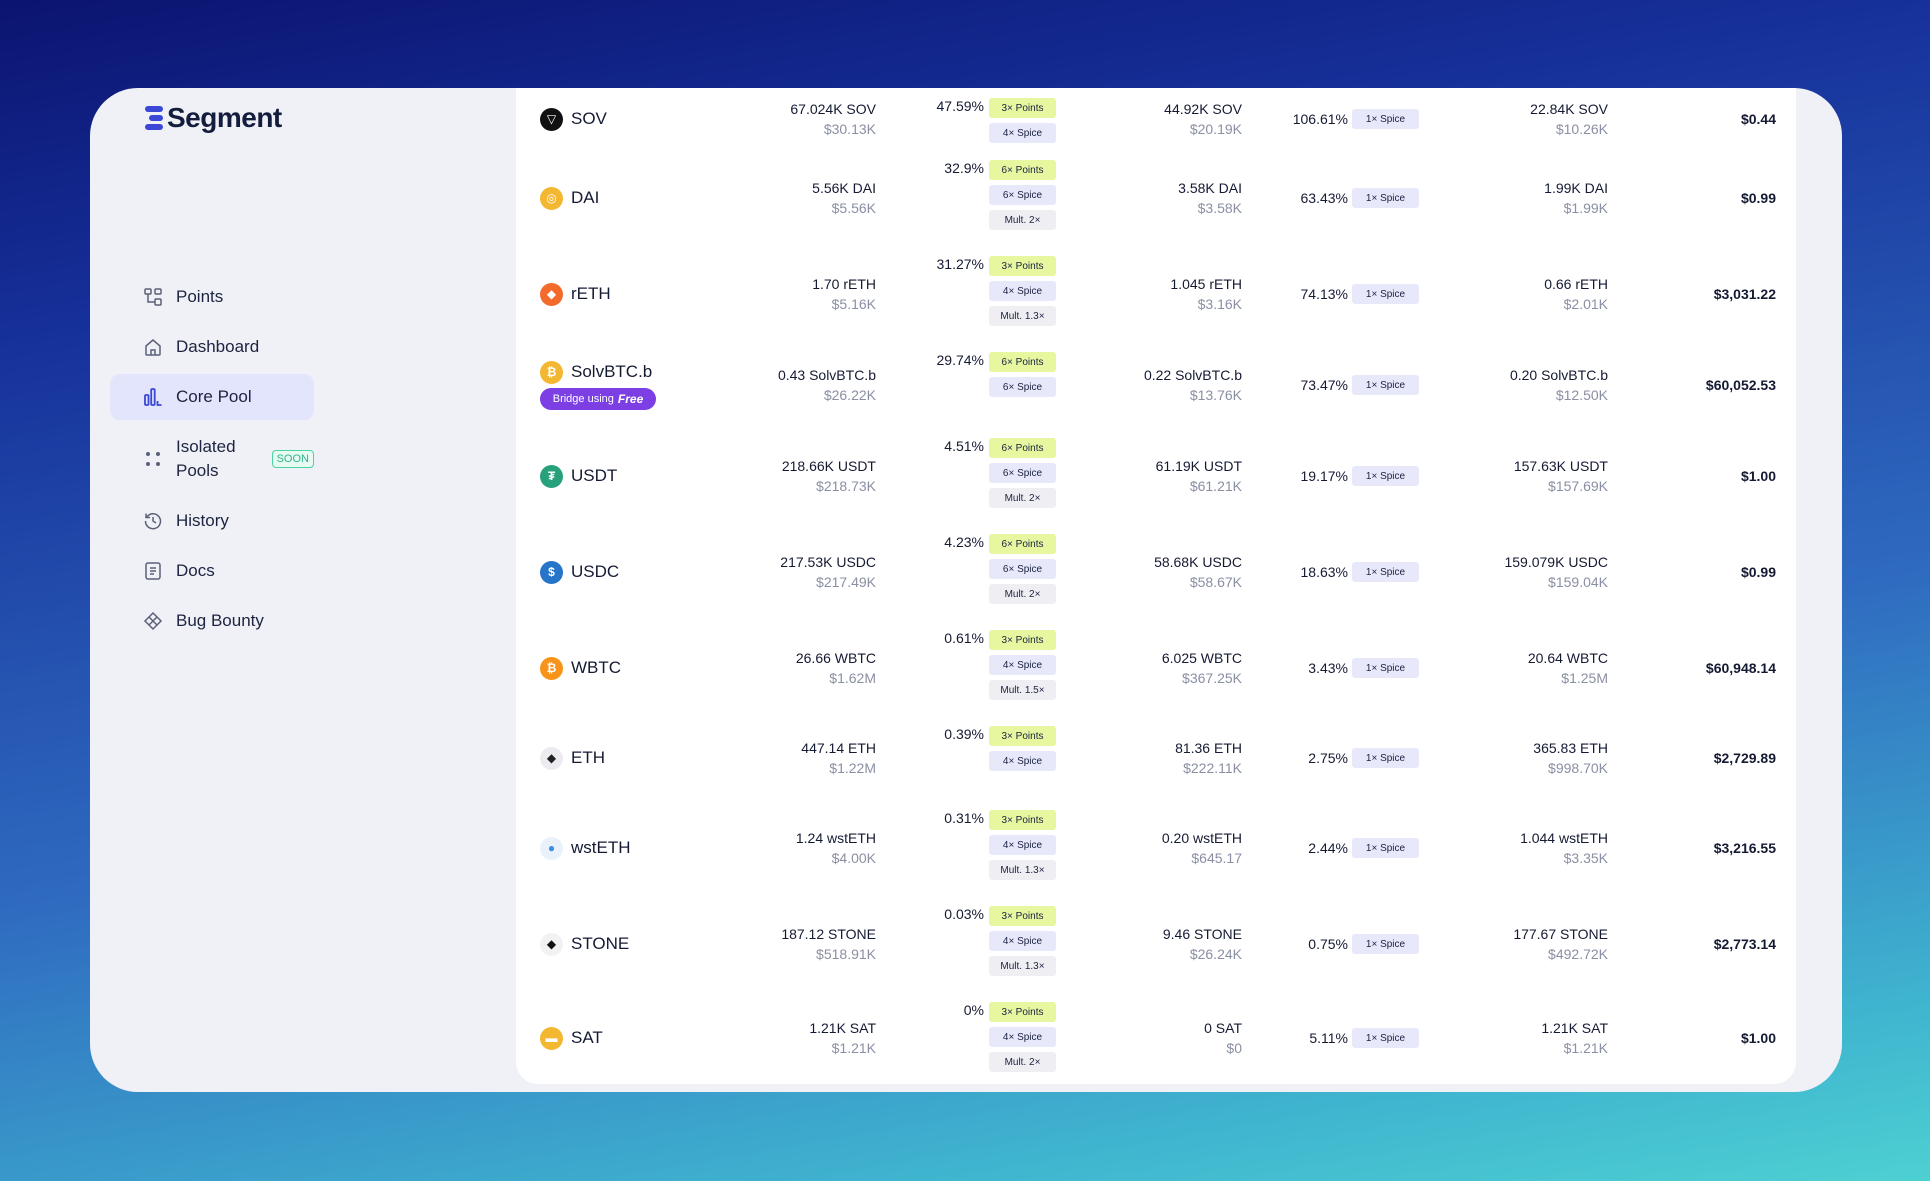  I want to click on borrow-usd: $58.67K, so click(1215, 582).